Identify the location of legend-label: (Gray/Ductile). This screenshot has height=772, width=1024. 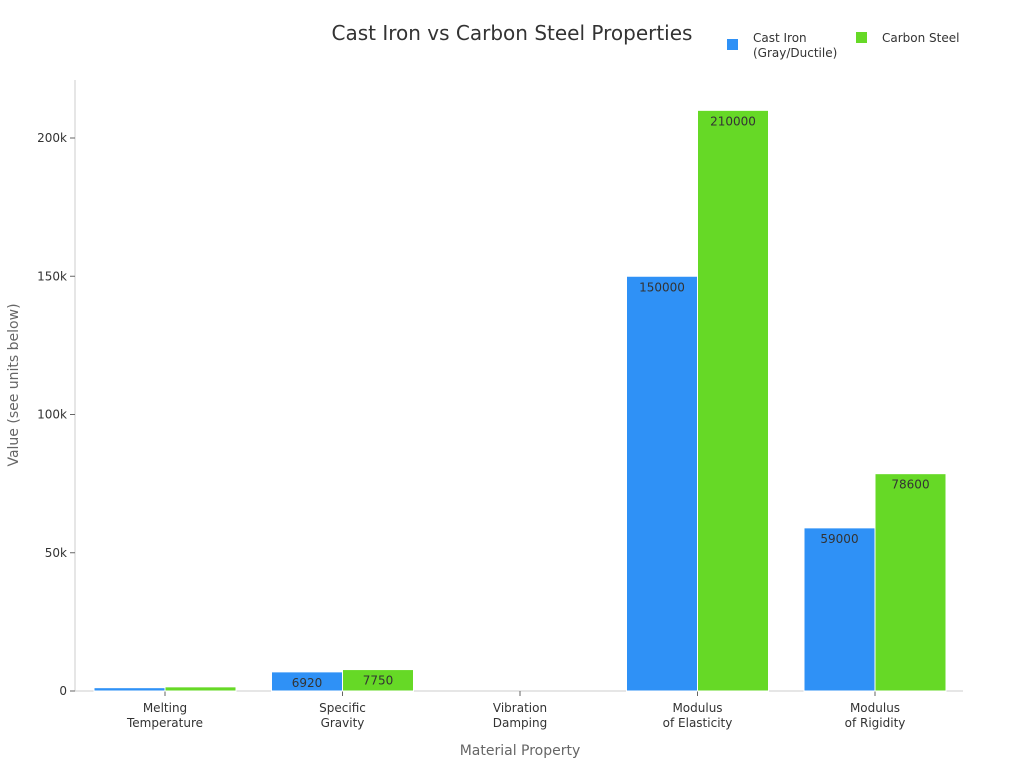
(795, 53).